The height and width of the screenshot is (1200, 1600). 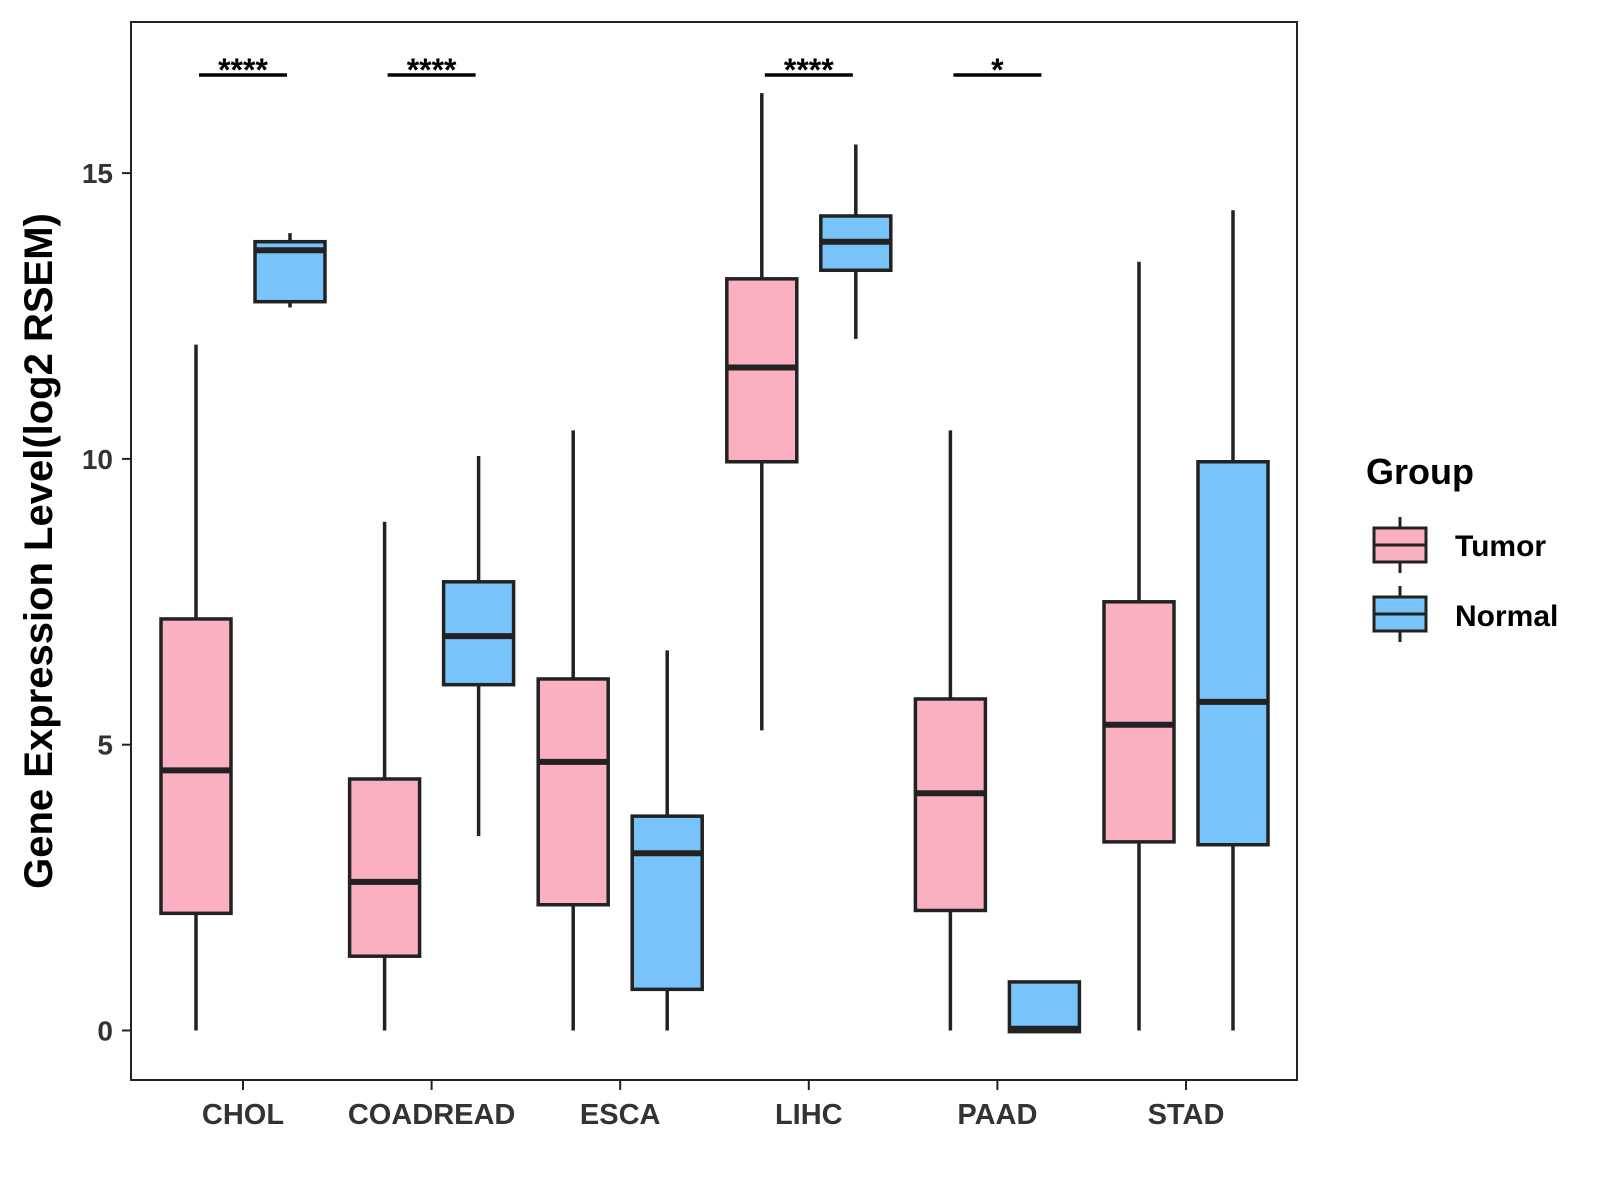 I want to click on box-normal-lihc, so click(x=856, y=241).